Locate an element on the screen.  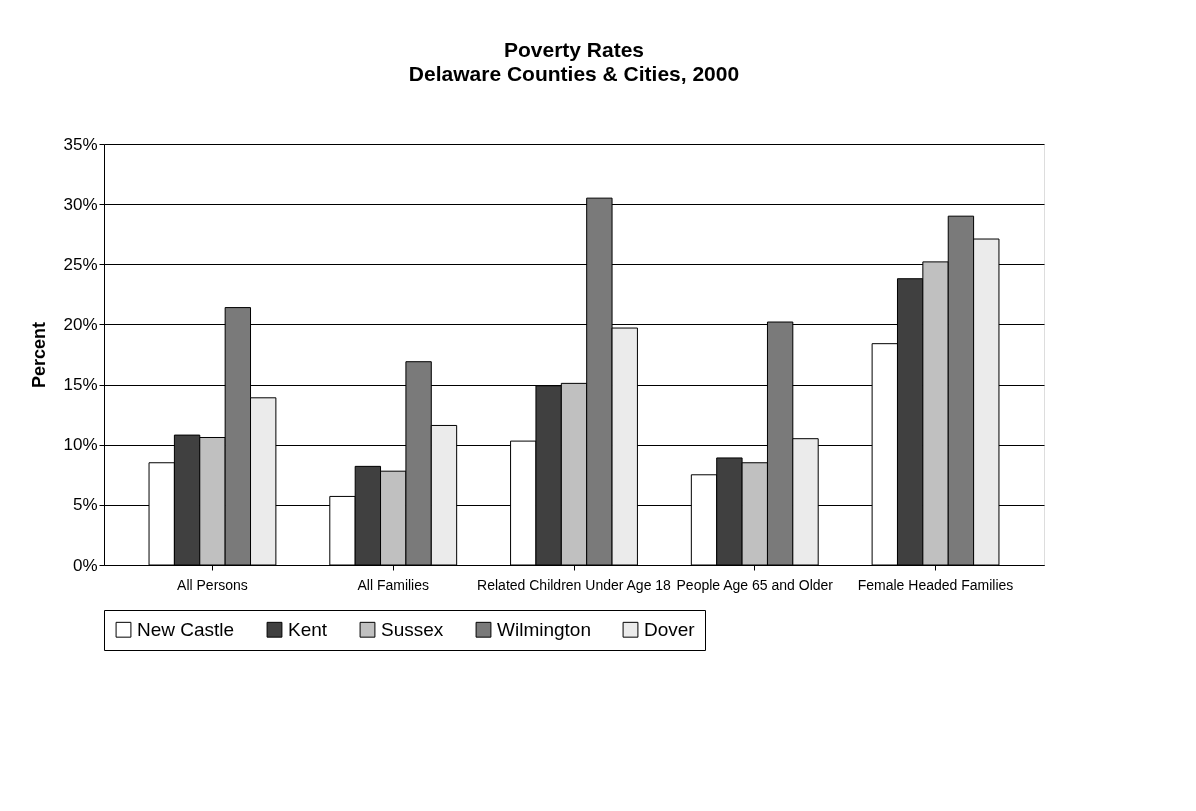
x-tick-label: People Age 65 and Older is located at coordinates (755, 584).